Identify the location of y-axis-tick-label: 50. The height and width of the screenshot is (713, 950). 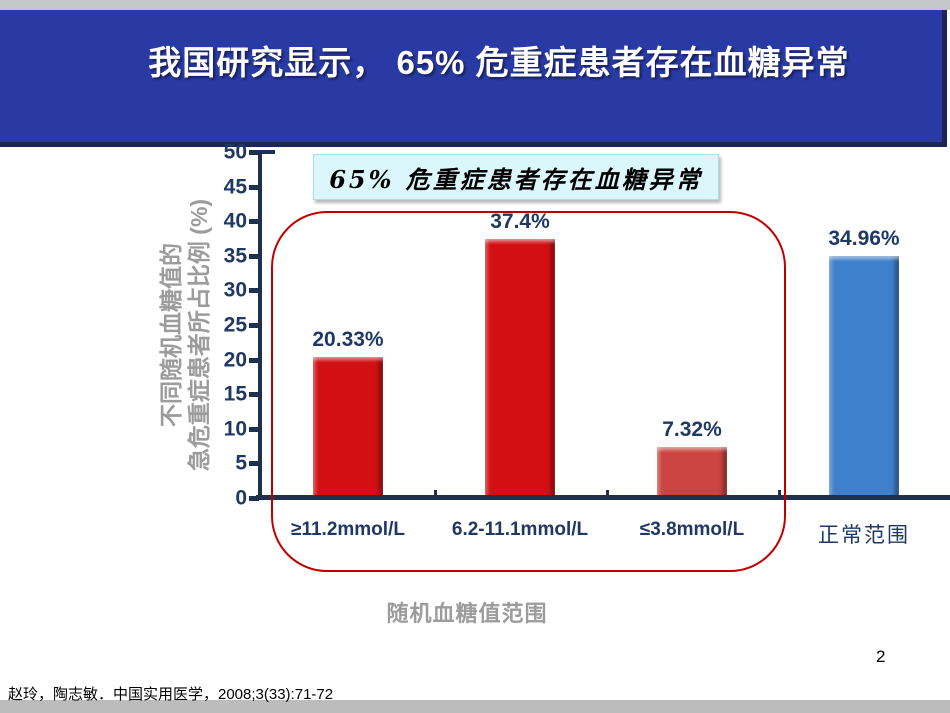
(235, 152).